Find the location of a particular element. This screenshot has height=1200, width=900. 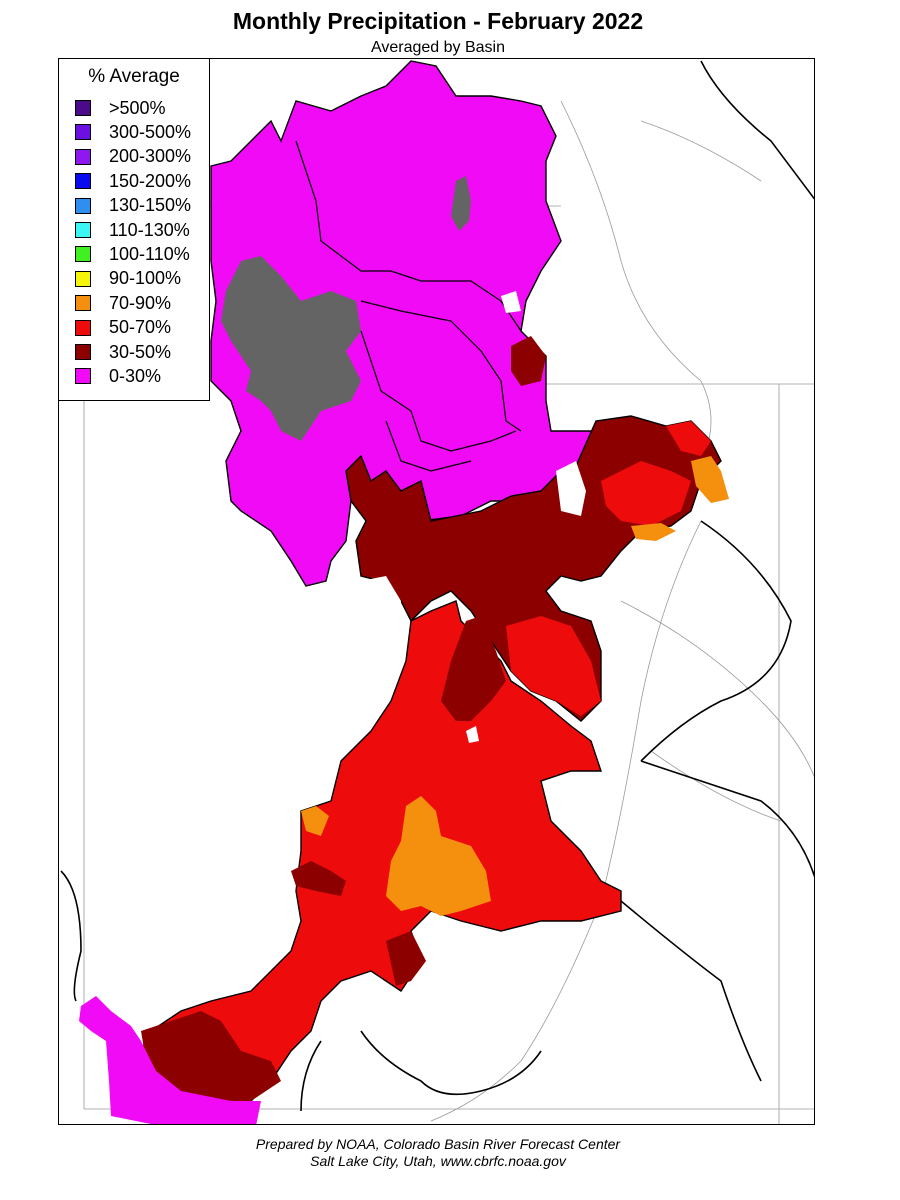

region-30-50-east is located at coordinates (528, 361).